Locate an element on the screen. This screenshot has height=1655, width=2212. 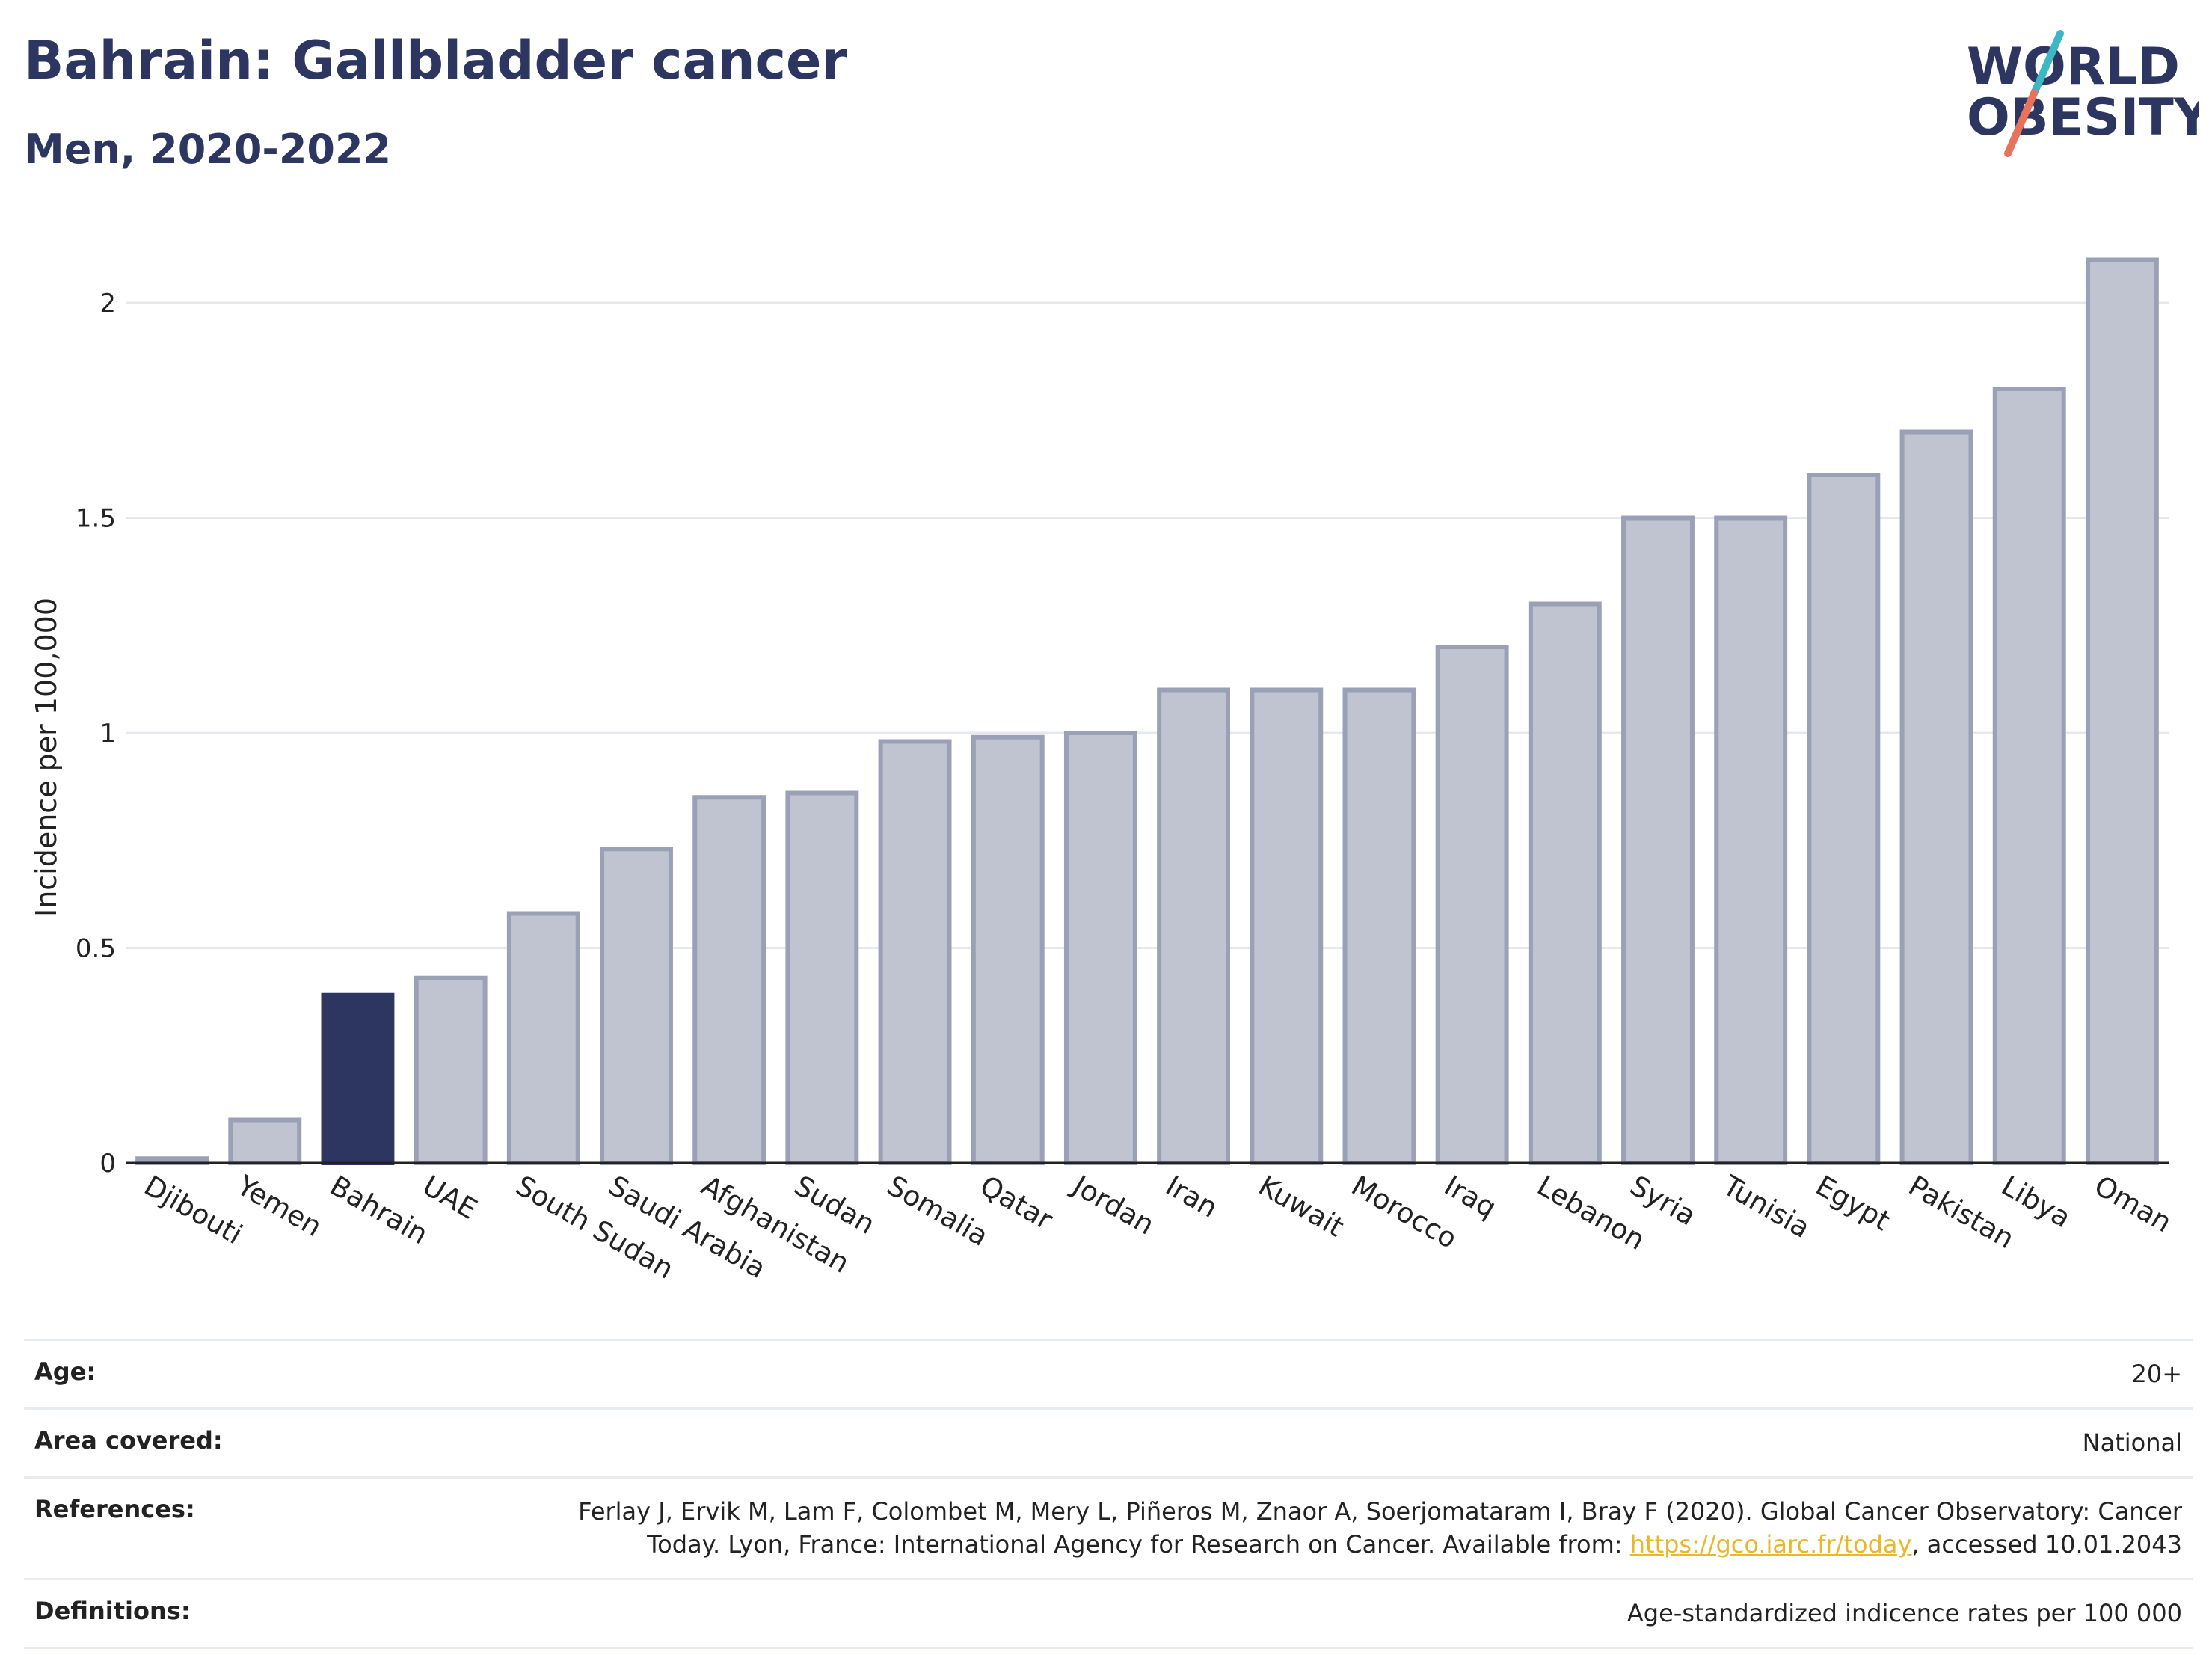
x-tick-label: Djibouti is located at coordinates (193, 1210).